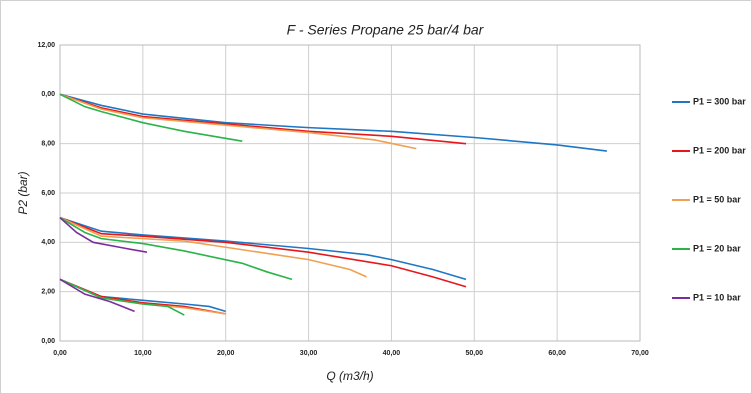  I want to click on legend-label: P1 = 20 bar, so click(717, 248).